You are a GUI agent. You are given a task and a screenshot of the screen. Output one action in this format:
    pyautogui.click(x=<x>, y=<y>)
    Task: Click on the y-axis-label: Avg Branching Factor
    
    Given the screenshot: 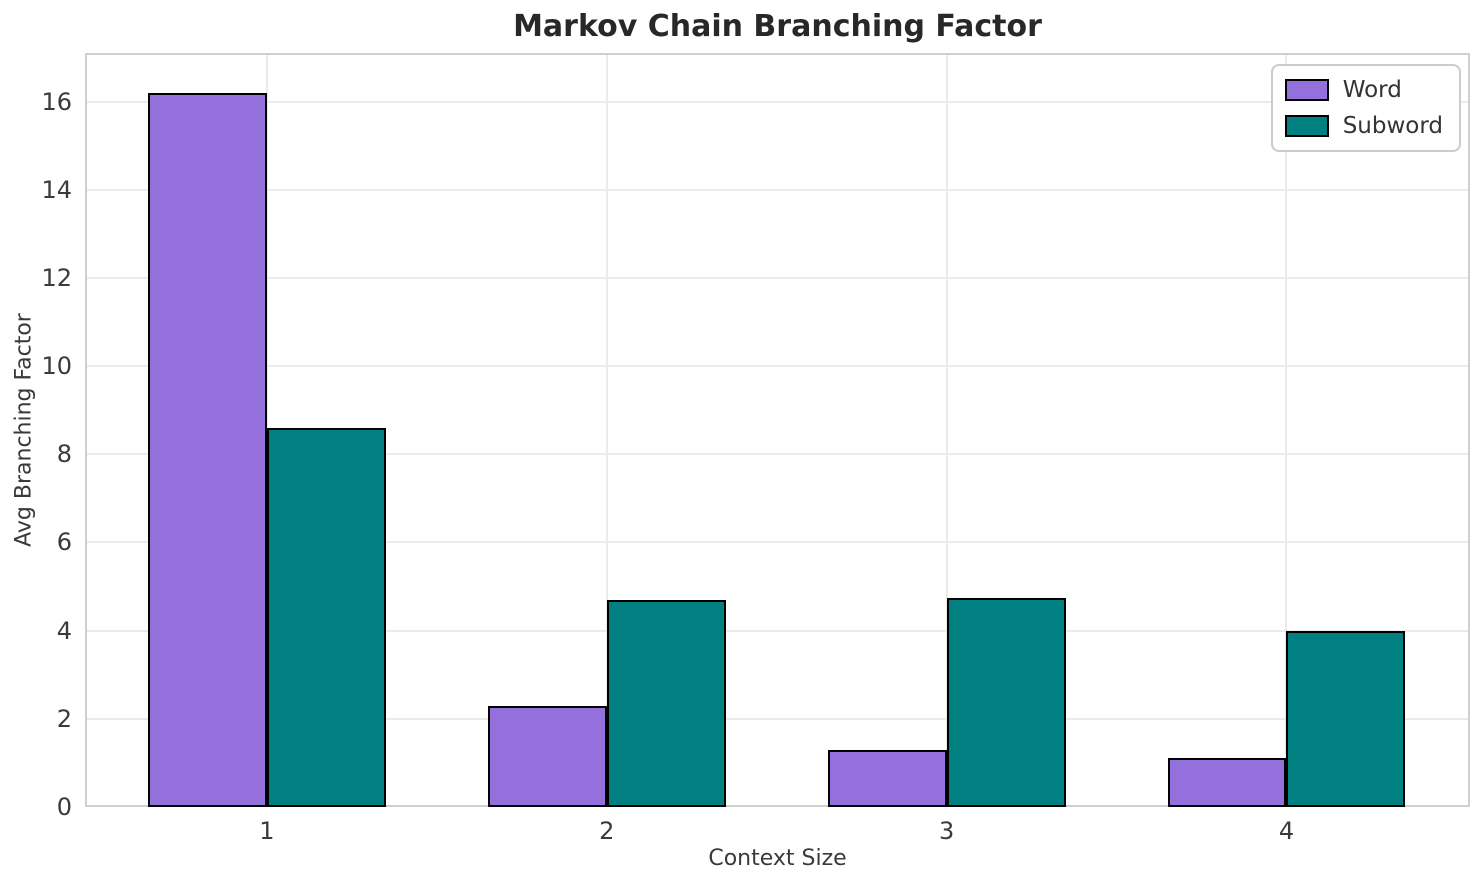 What is the action you would take?
    pyautogui.click(x=24, y=430)
    